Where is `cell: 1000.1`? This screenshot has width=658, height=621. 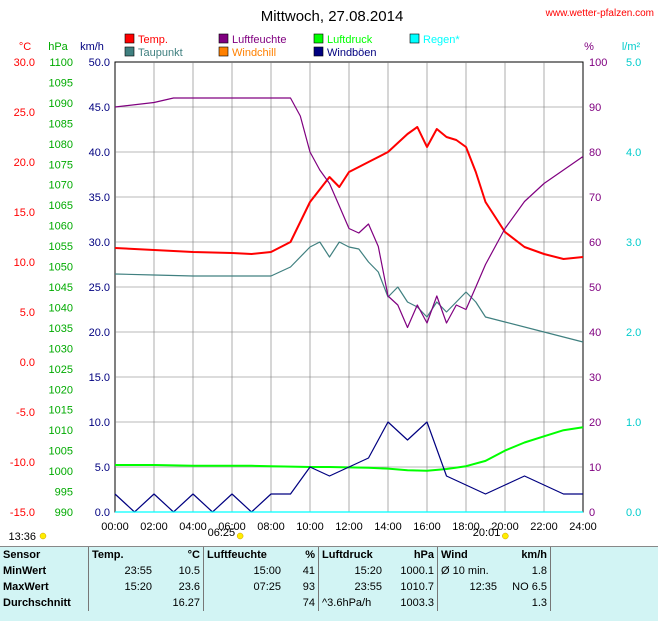 cell: 1000.1 is located at coordinates (417, 571).